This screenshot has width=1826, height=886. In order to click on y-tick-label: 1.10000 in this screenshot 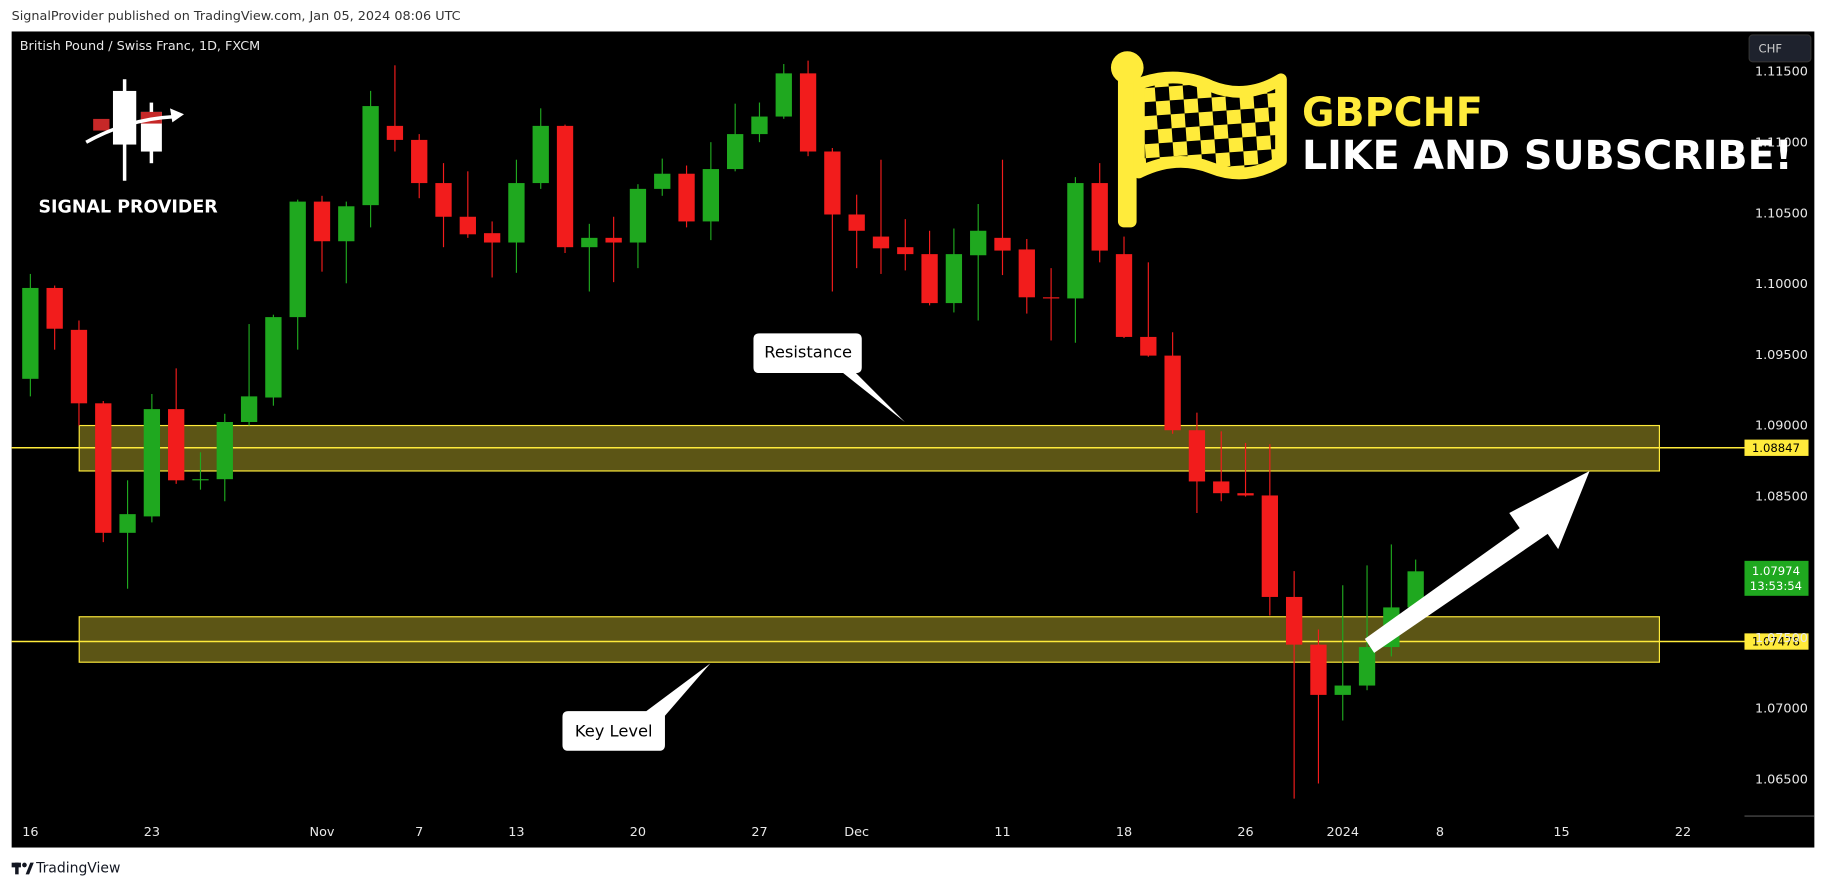, I will do `click(1781, 284)`.